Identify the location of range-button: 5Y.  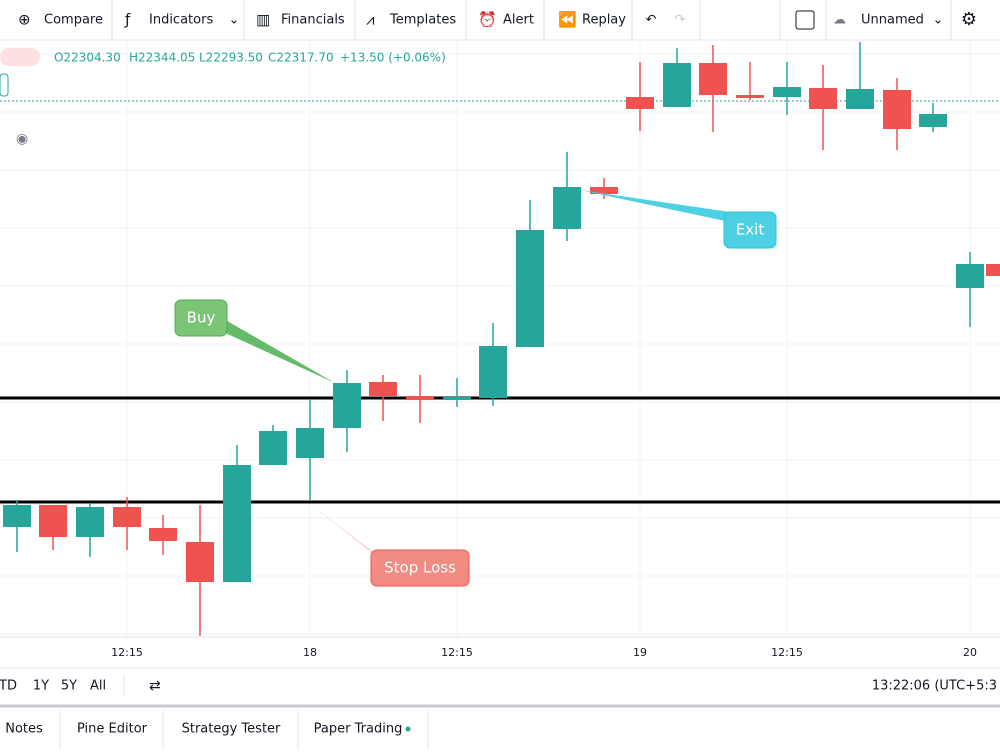
(69, 686).